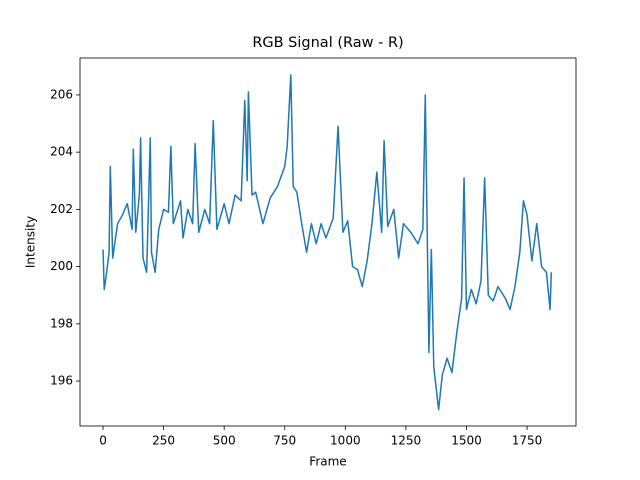 The height and width of the screenshot is (480, 640). Describe the element at coordinates (327, 462) in the screenshot. I see `x-axis-label: Frame` at that location.